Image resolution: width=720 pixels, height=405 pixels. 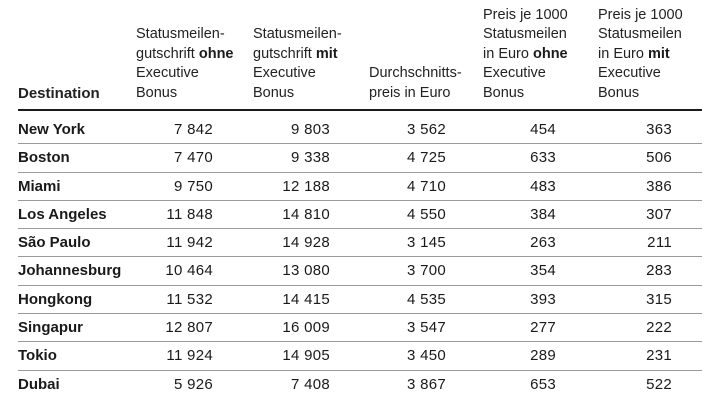 What do you see at coordinates (426, 384) in the screenshot?
I see `avg-price-cell: 3 867` at bounding box center [426, 384].